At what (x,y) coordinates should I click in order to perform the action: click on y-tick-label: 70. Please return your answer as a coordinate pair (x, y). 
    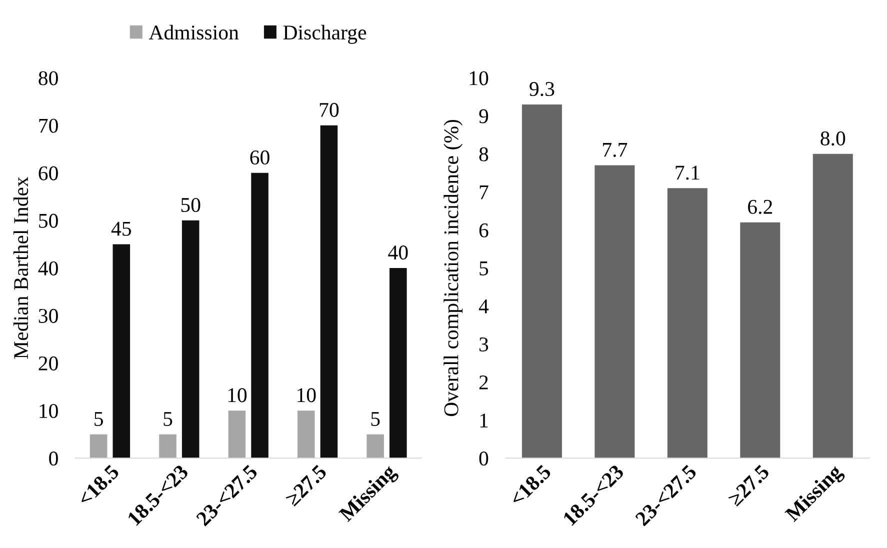
    Looking at the image, I should click on (48, 125).